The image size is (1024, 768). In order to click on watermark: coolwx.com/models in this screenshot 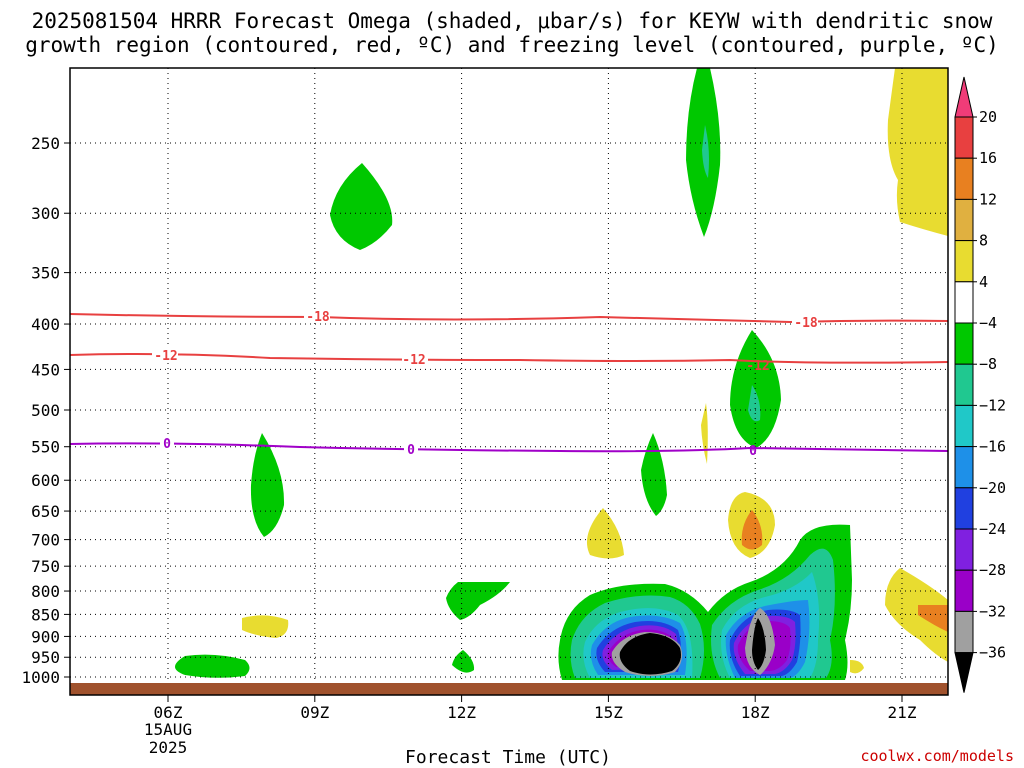, I will do `click(937, 756)`.